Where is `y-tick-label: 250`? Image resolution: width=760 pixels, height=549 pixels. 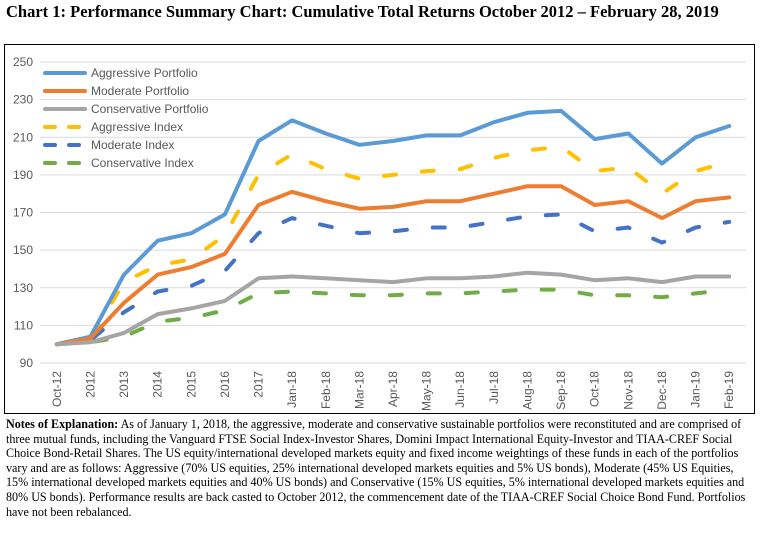 y-tick-label: 250 is located at coordinates (23, 62).